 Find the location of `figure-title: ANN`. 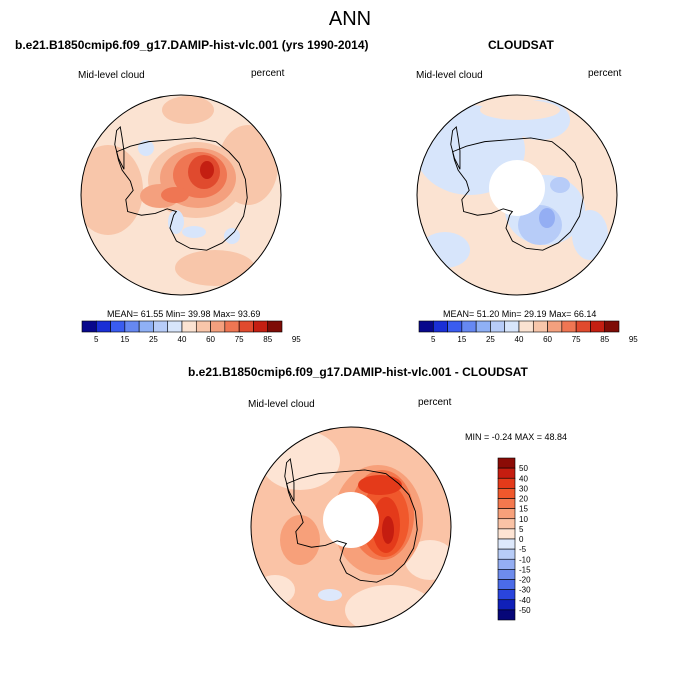

figure-title: ANN is located at coordinates (350, 19).